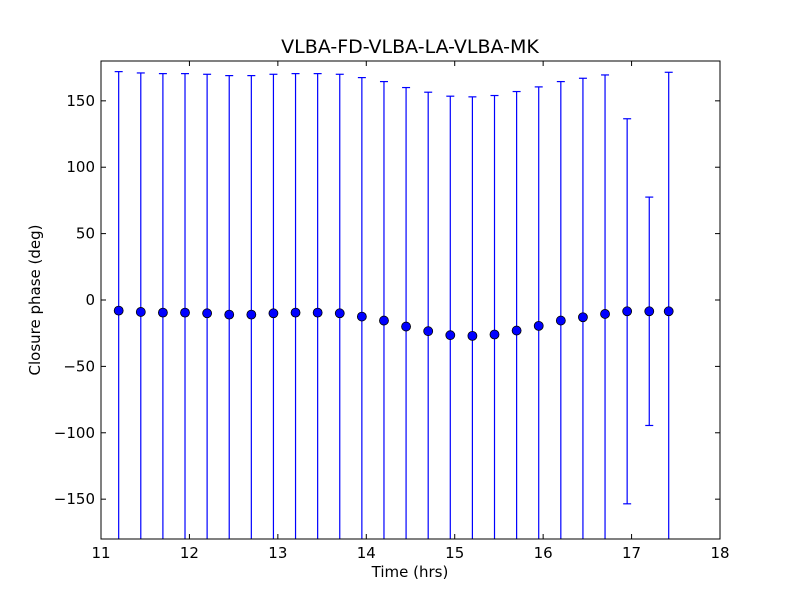 The image size is (800, 600). What do you see at coordinates (80, 101) in the screenshot?
I see `y-tick-label: 150` at bounding box center [80, 101].